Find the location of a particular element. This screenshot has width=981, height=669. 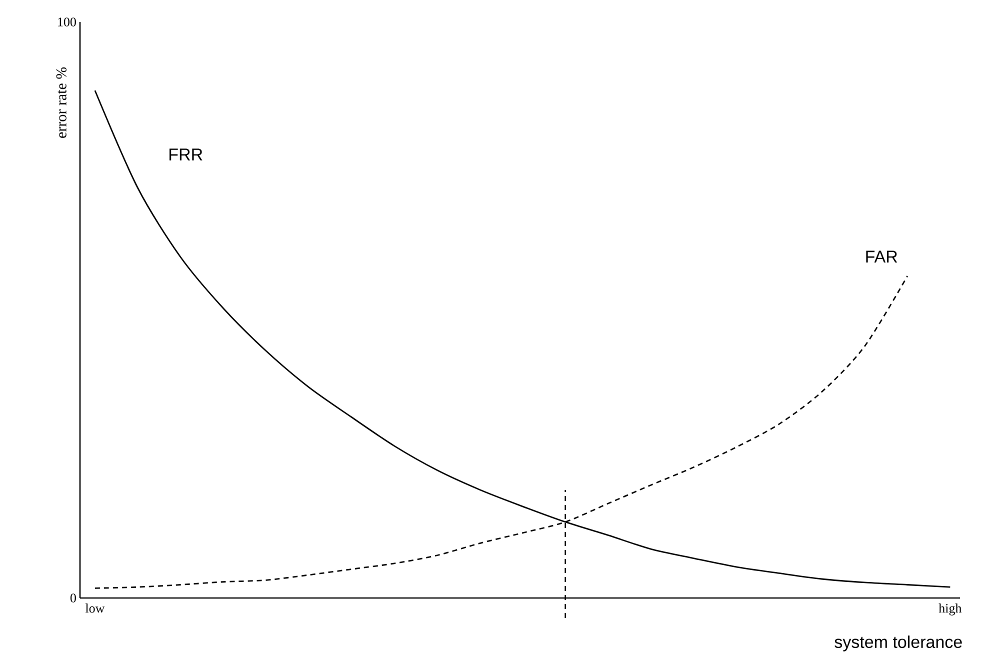

x-tick-label: low is located at coordinates (95, 608).